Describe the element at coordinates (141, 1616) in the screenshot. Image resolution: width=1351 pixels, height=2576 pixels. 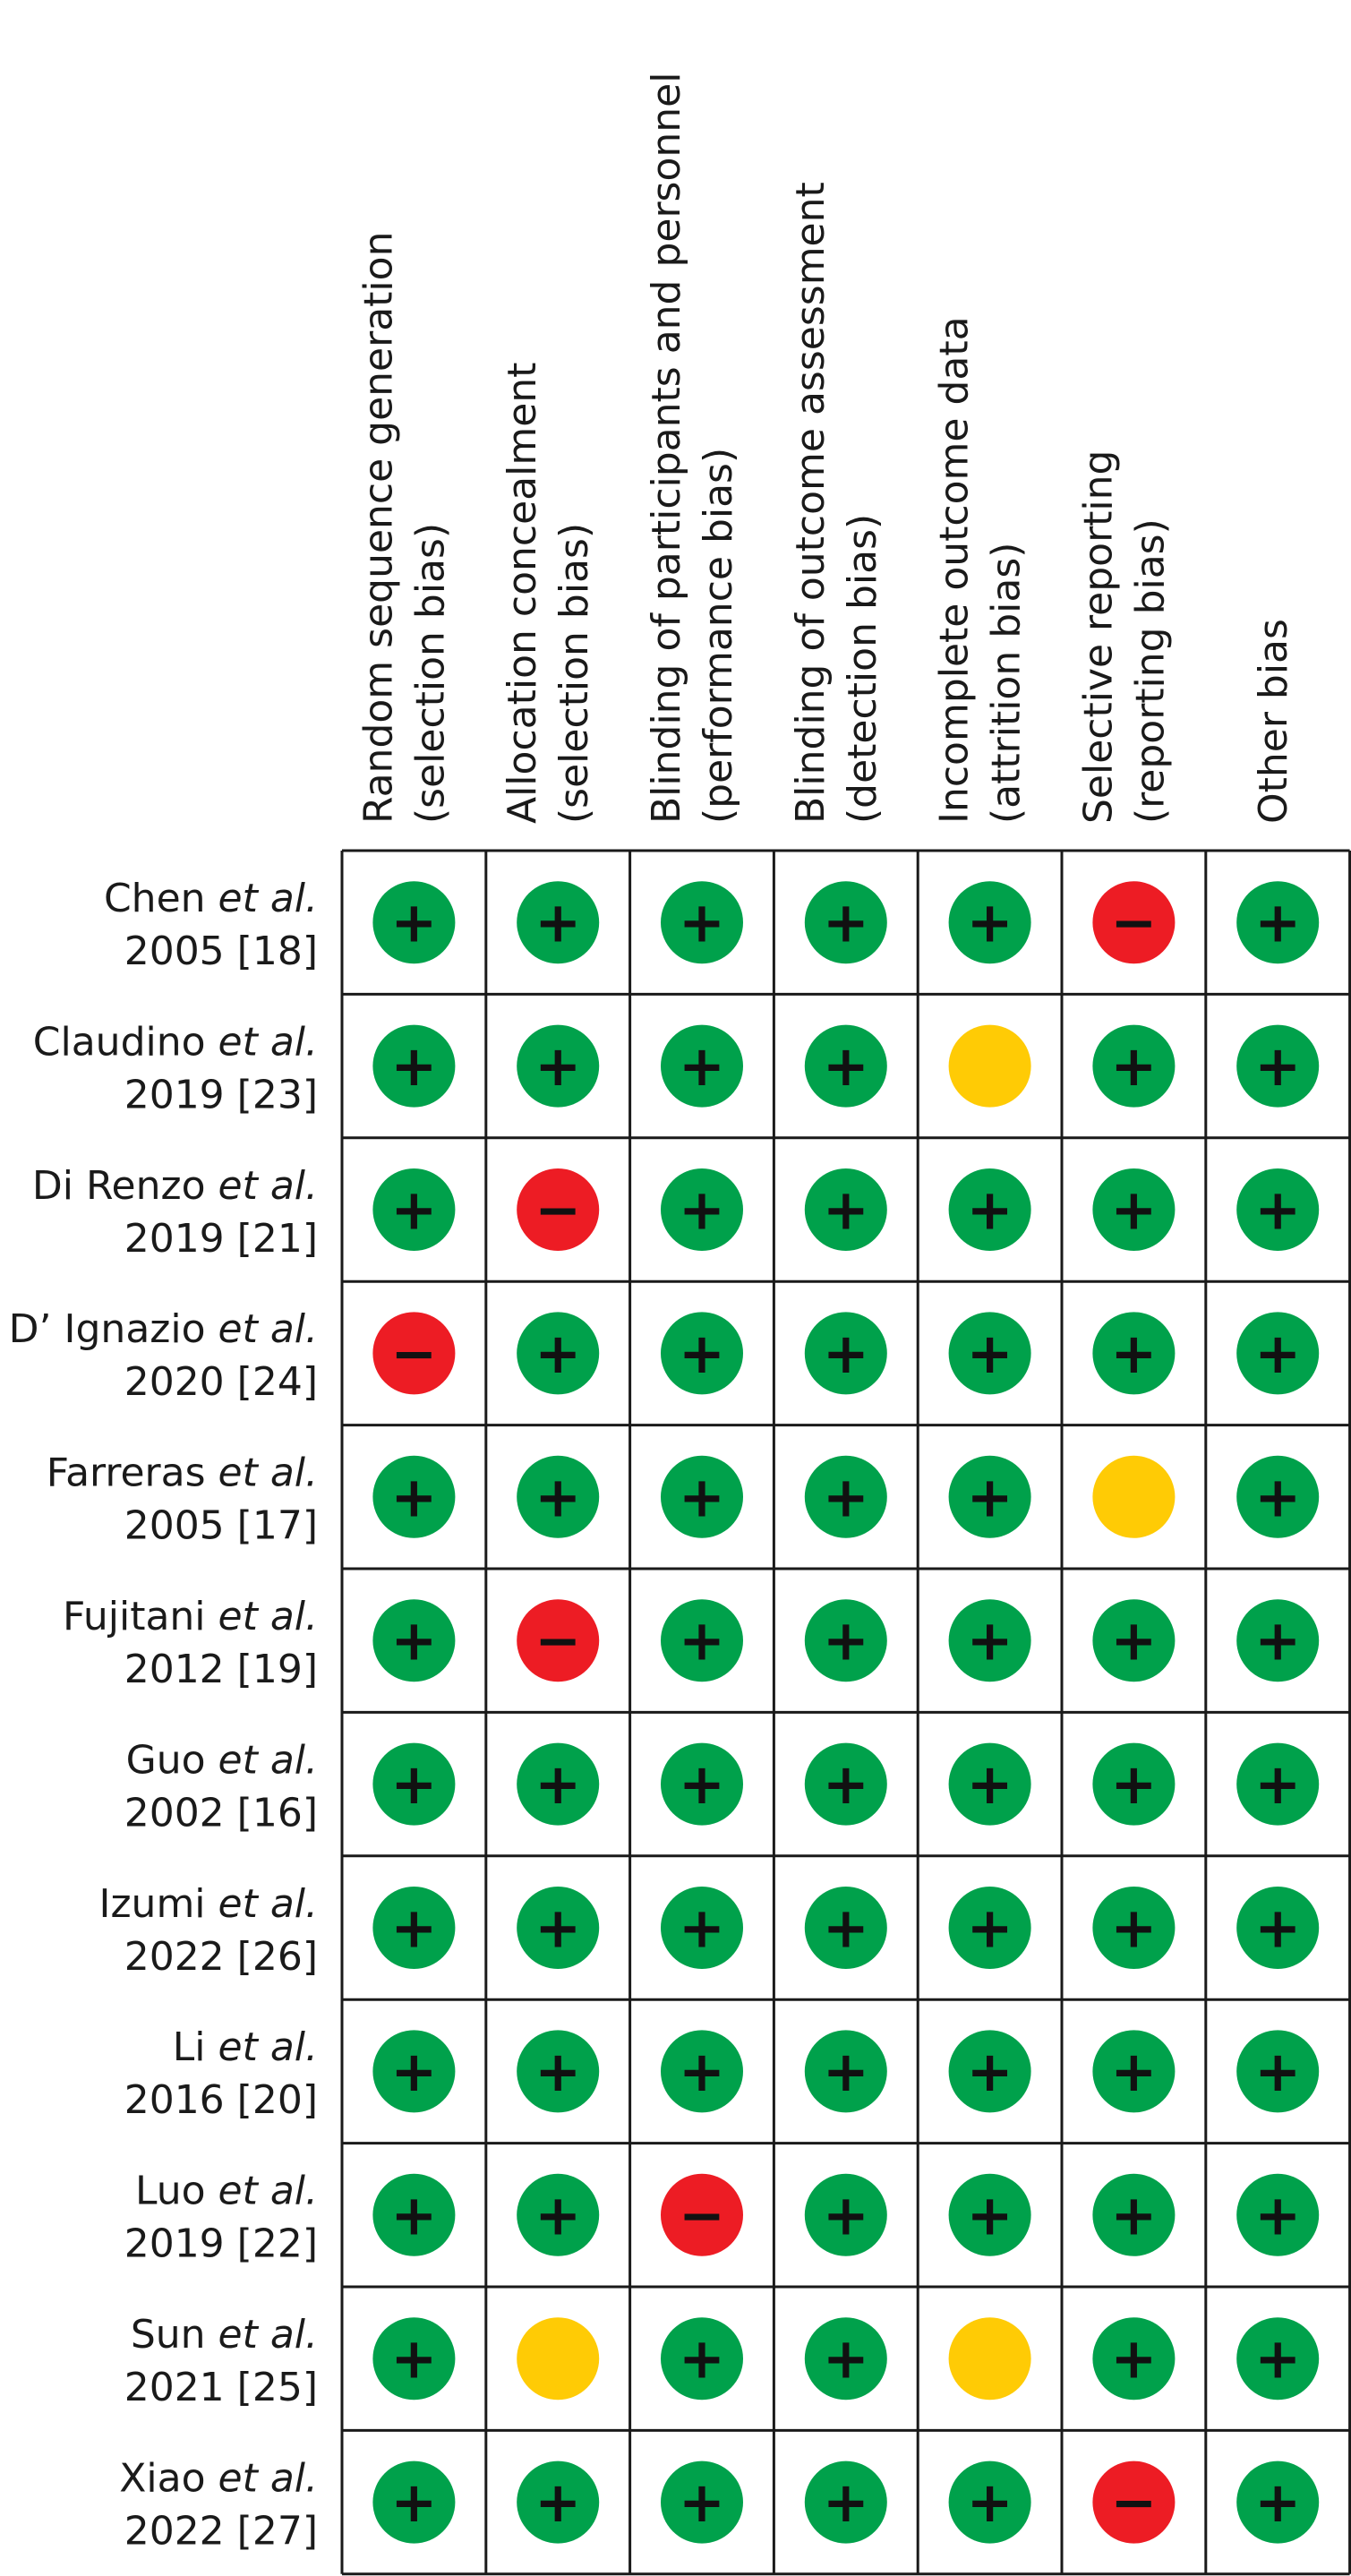
I see `author-name: Fujitani` at that location.